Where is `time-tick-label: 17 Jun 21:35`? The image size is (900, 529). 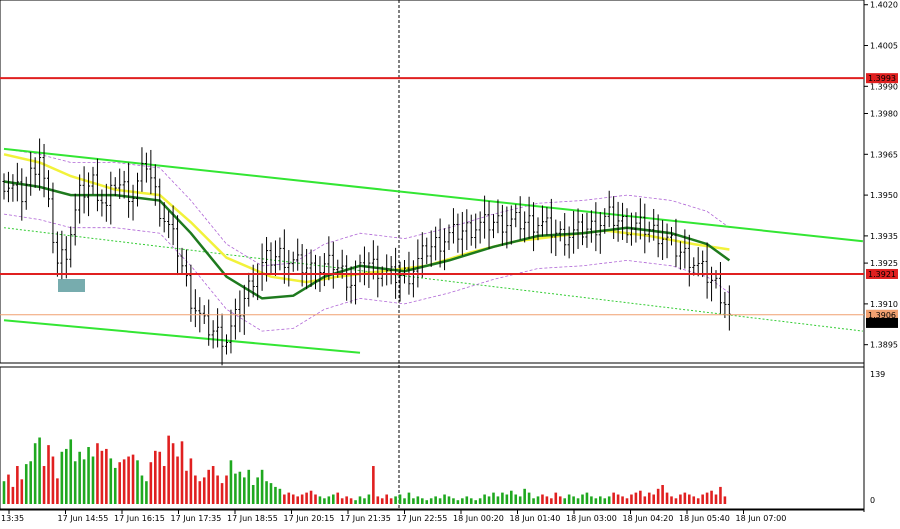
time-tick-label: 17 Jun 21:35 is located at coordinates (365, 518).